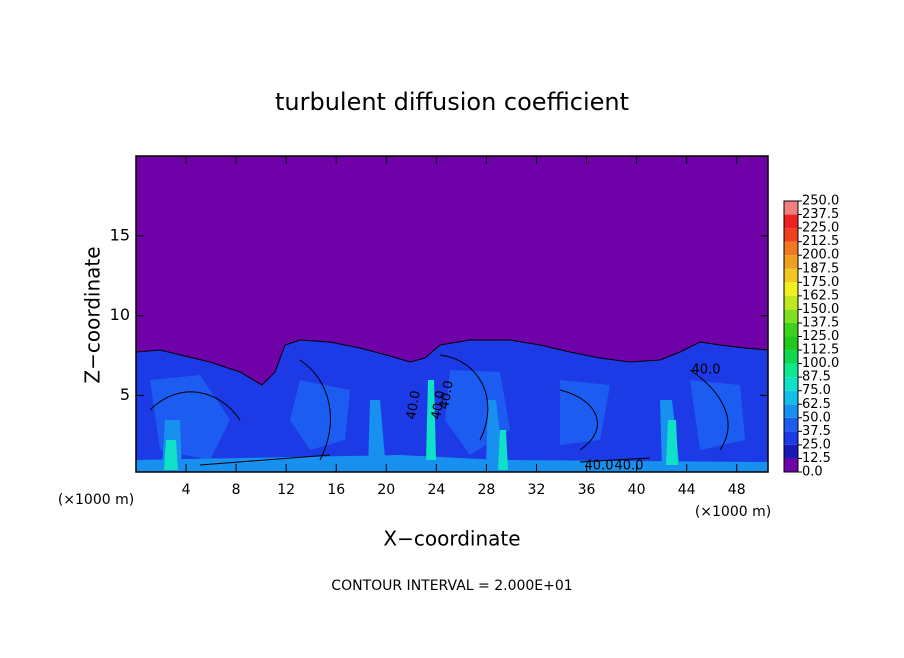 The width and height of the screenshot is (904, 658). I want to click on colorbar-label: 125.0, so click(820, 336).